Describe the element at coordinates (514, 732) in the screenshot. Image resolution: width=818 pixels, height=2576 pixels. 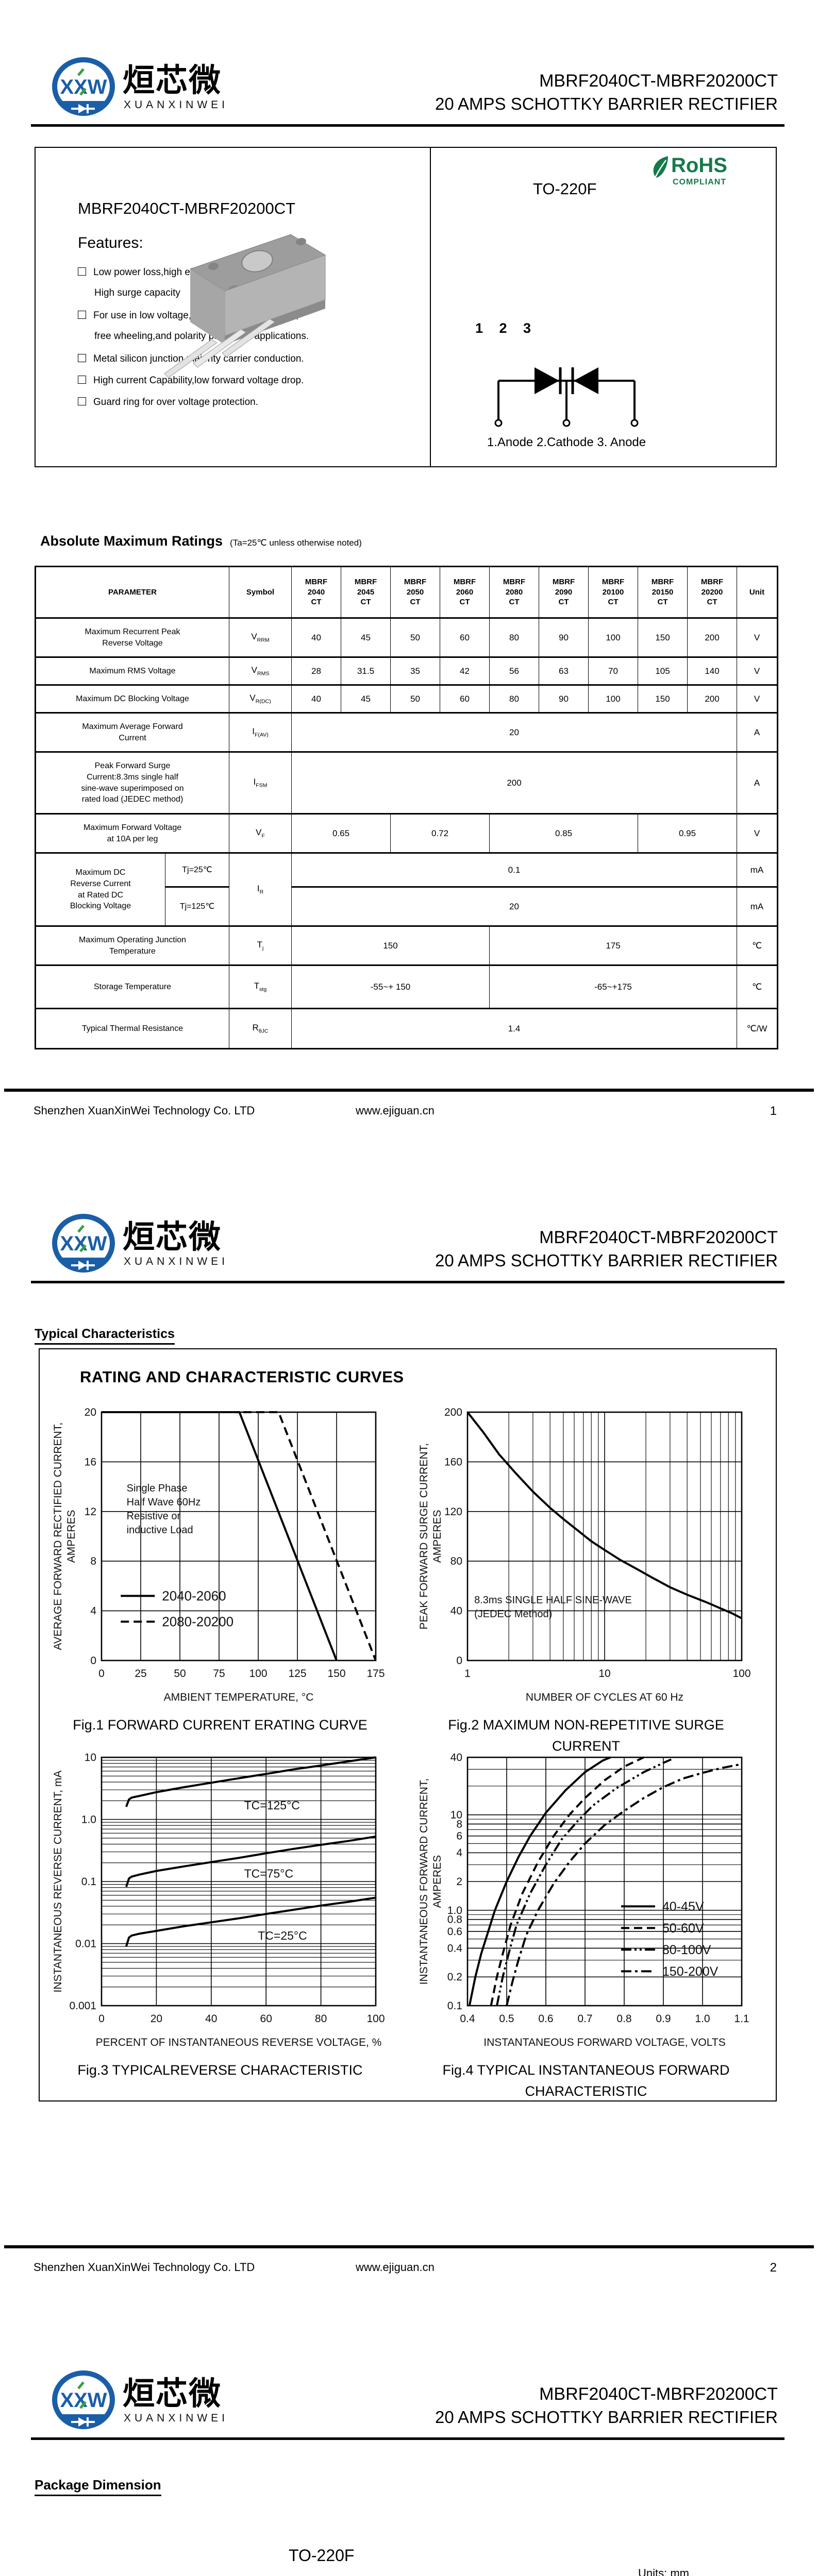
I see `table-cell: 20` at that location.